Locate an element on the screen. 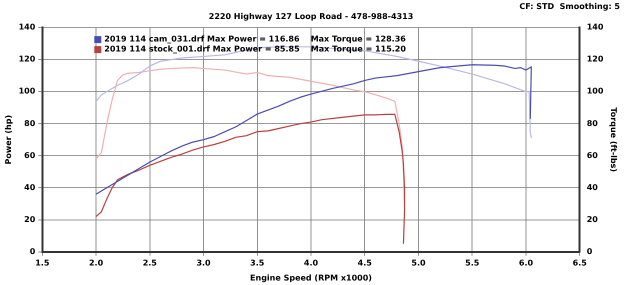  y-tick-label: 140 is located at coordinates (27, 27).